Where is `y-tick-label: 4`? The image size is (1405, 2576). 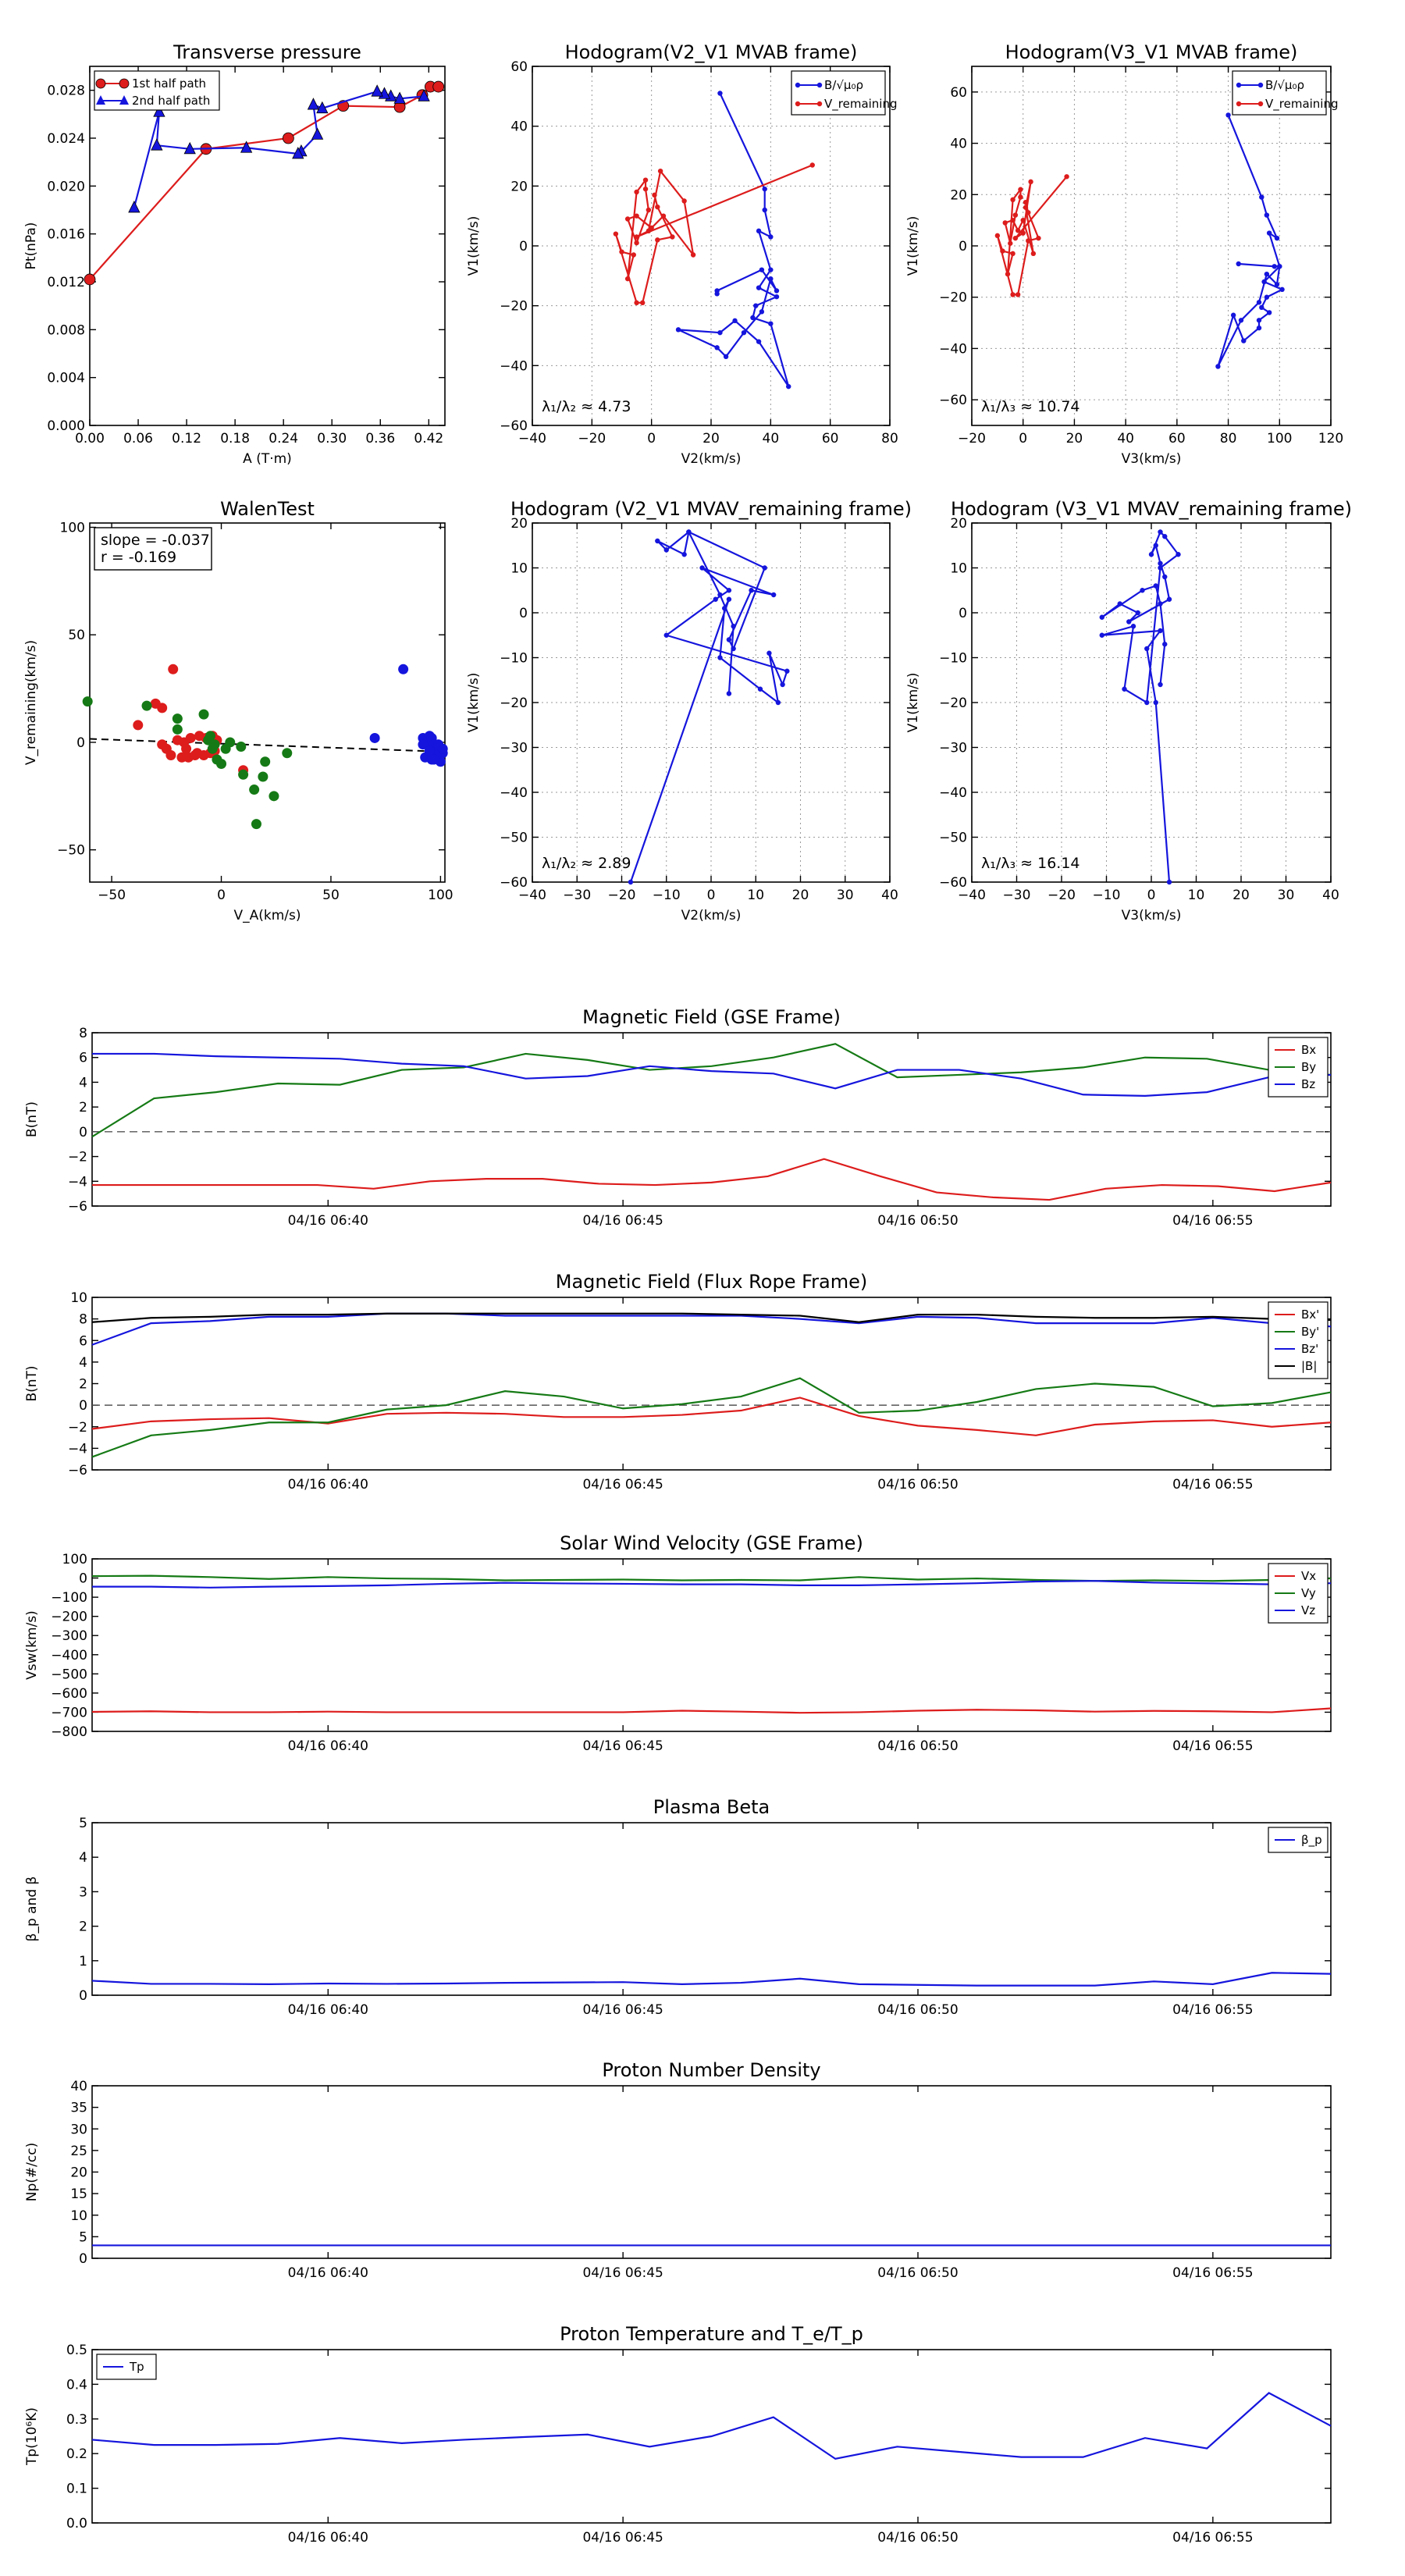 y-tick-label: 4 is located at coordinates (83, 1858).